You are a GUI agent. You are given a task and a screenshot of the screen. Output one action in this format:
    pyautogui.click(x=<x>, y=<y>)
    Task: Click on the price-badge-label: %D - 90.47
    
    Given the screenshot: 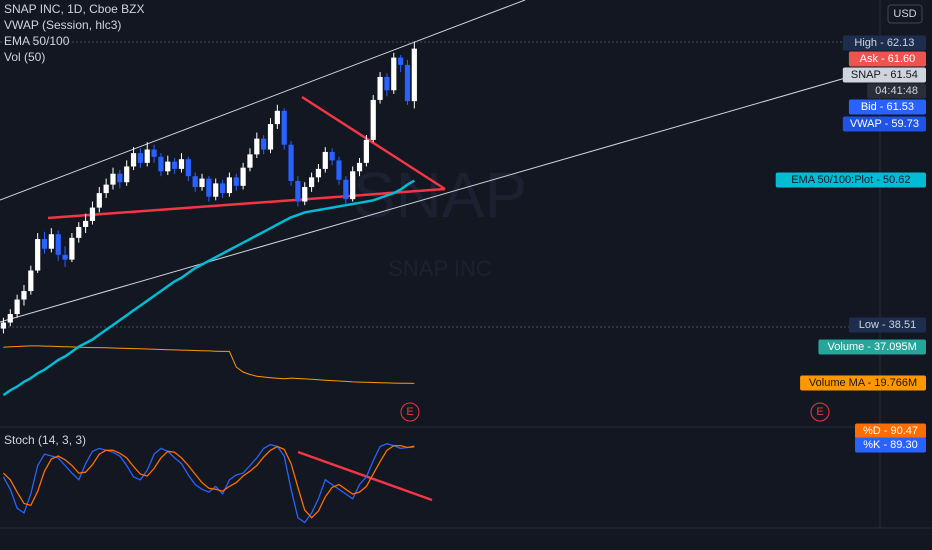 What is the action you would take?
    pyautogui.click(x=890, y=431)
    